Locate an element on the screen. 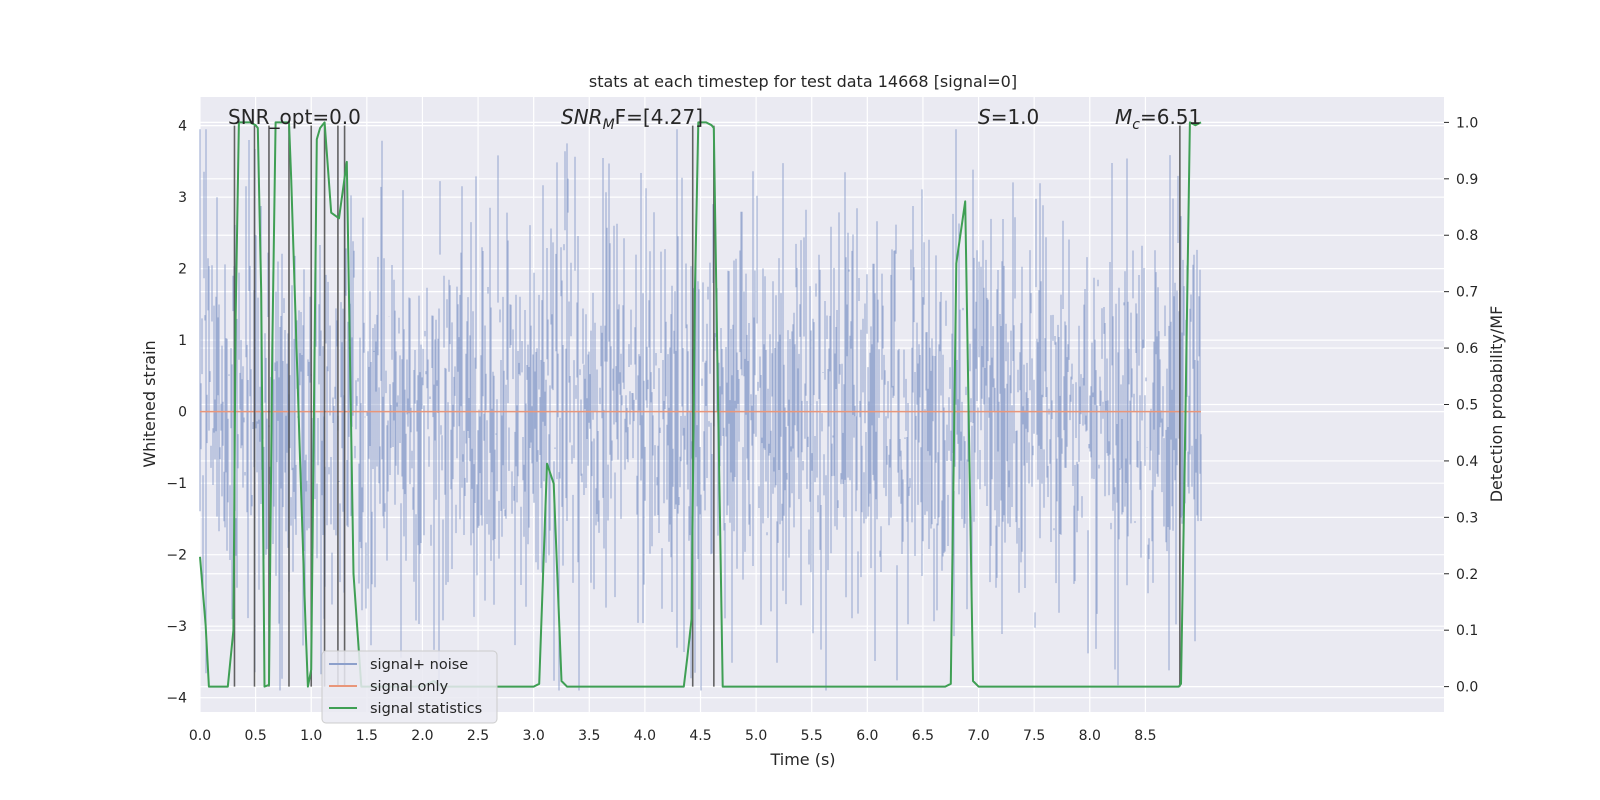 This screenshot has width=1600, height=800. y2-tick-label: 0.6 is located at coordinates (1467, 349).